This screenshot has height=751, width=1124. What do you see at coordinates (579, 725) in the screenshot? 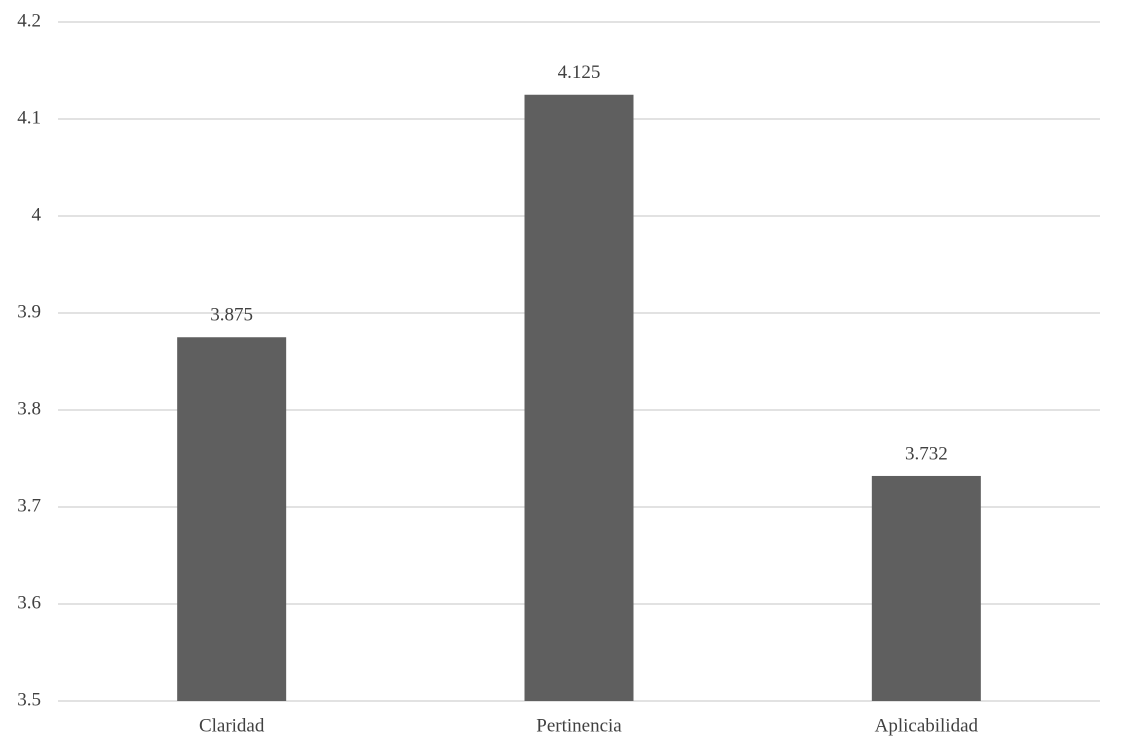
I see `x-tick-label: Pertinencia` at bounding box center [579, 725].